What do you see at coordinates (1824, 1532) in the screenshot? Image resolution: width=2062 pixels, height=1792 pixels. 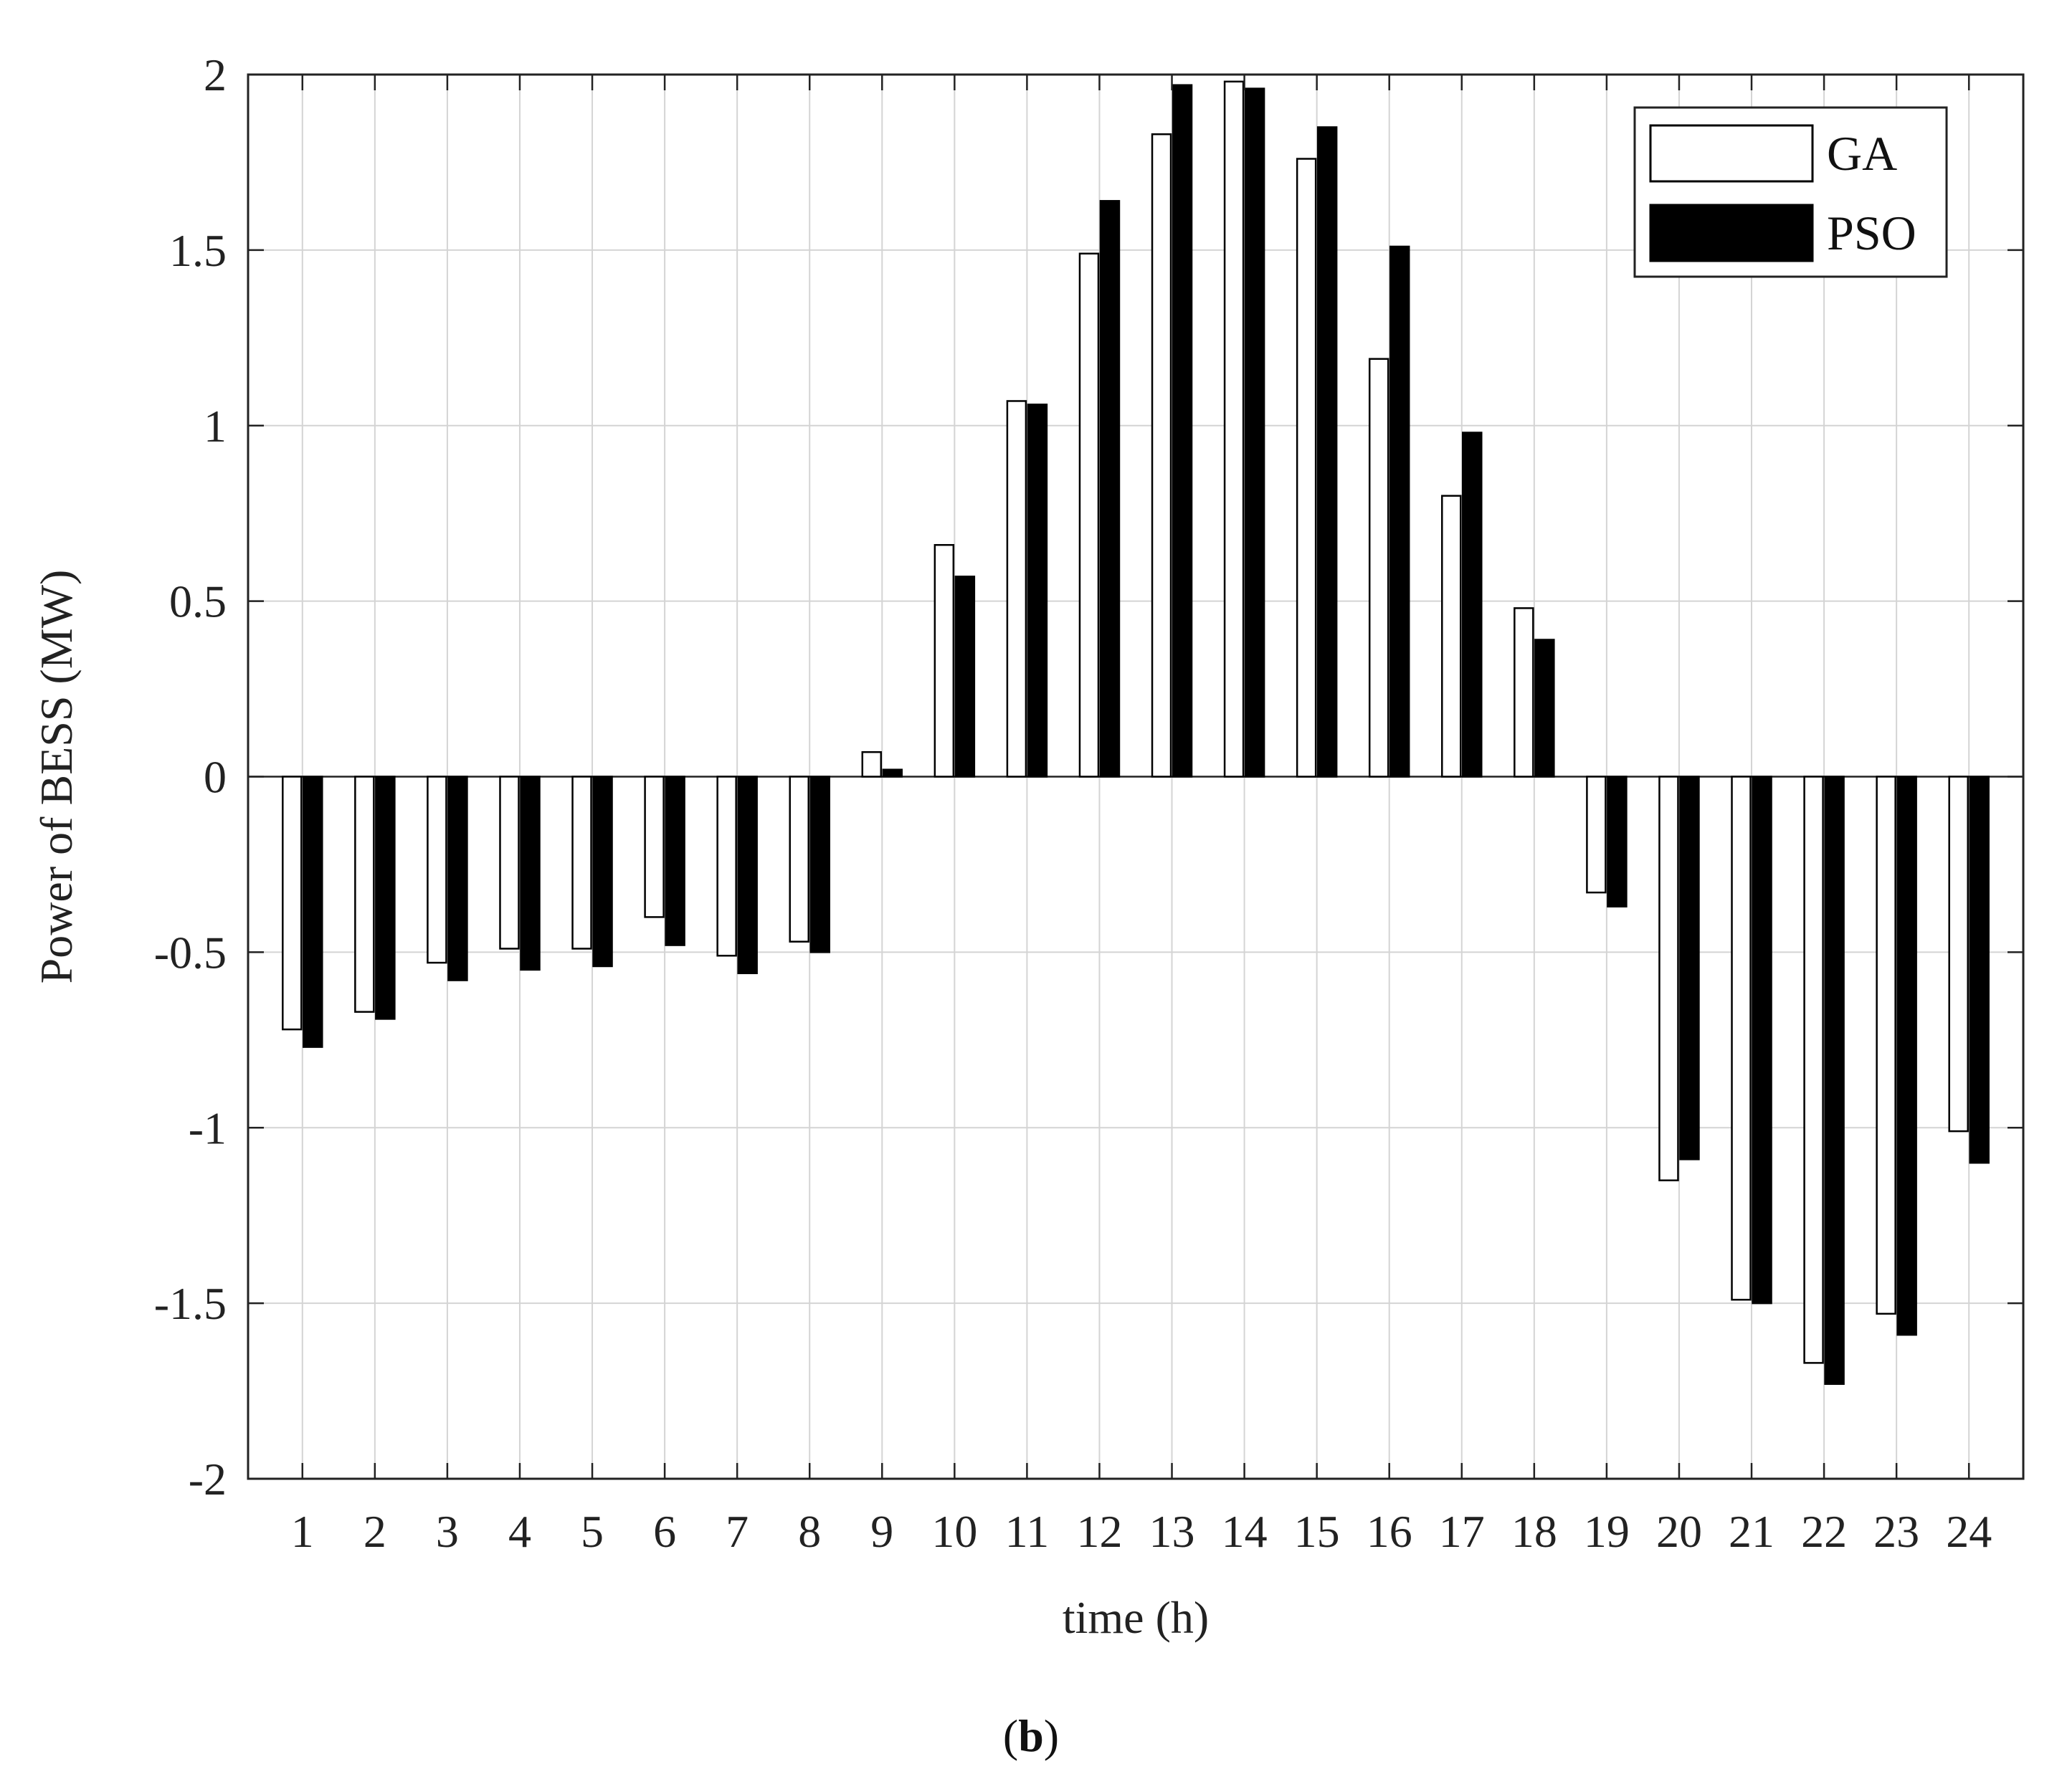 I see `x-tick-label: 22` at bounding box center [1824, 1532].